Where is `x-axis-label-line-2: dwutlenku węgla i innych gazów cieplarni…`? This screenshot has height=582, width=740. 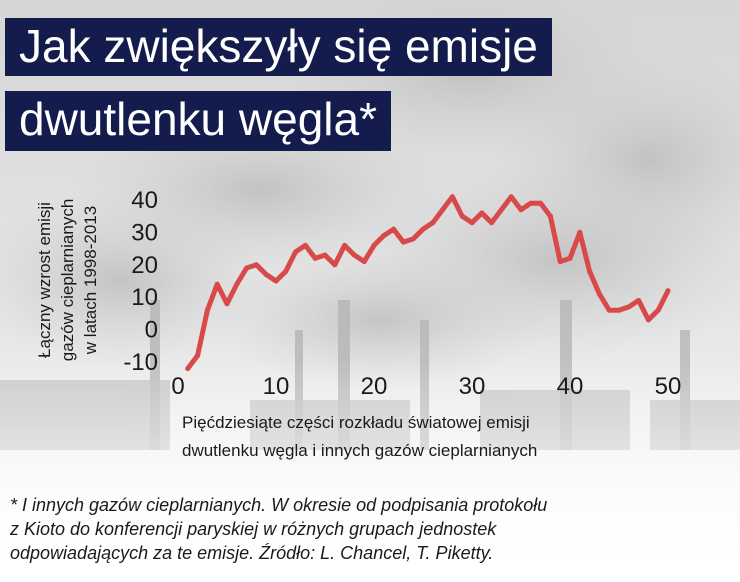
x-axis-label-line-2: dwutlenku węgla i innych gazów cieplarni… is located at coordinates (359, 450).